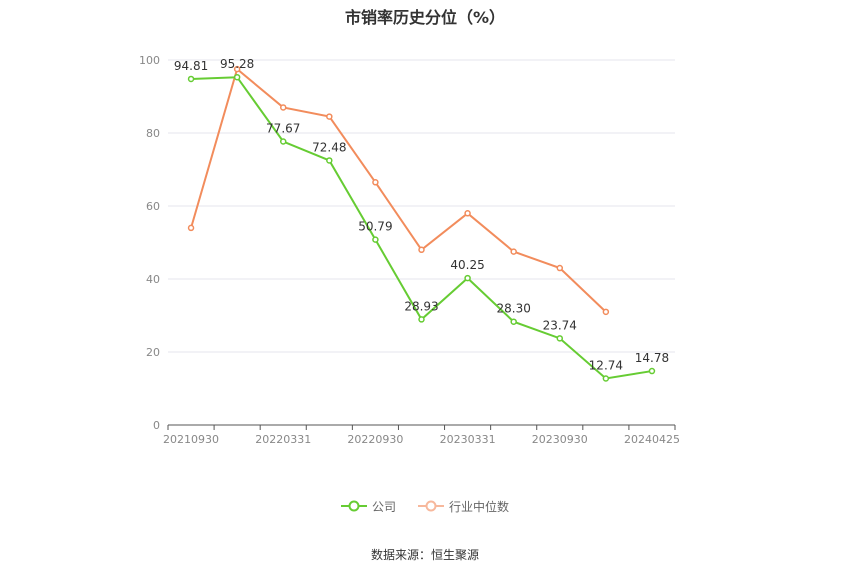 The width and height of the screenshot is (850, 575). I want to click on data-label: 28.93, so click(421, 306).